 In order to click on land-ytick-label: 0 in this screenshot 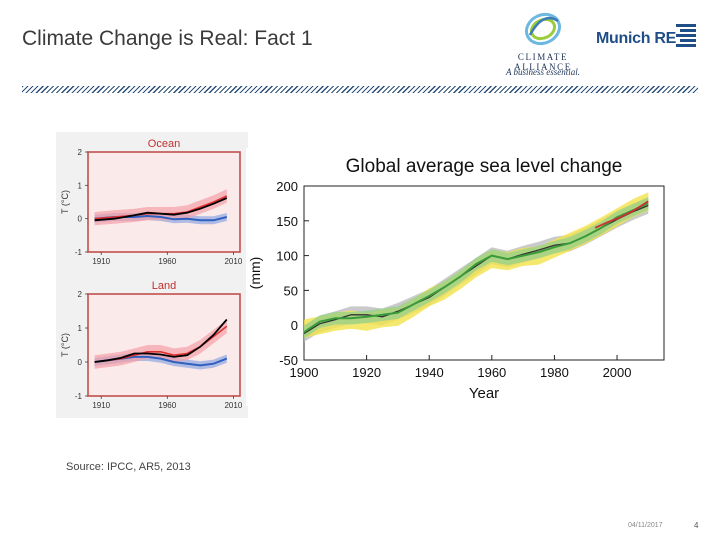, I will do `click(80, 362)`.